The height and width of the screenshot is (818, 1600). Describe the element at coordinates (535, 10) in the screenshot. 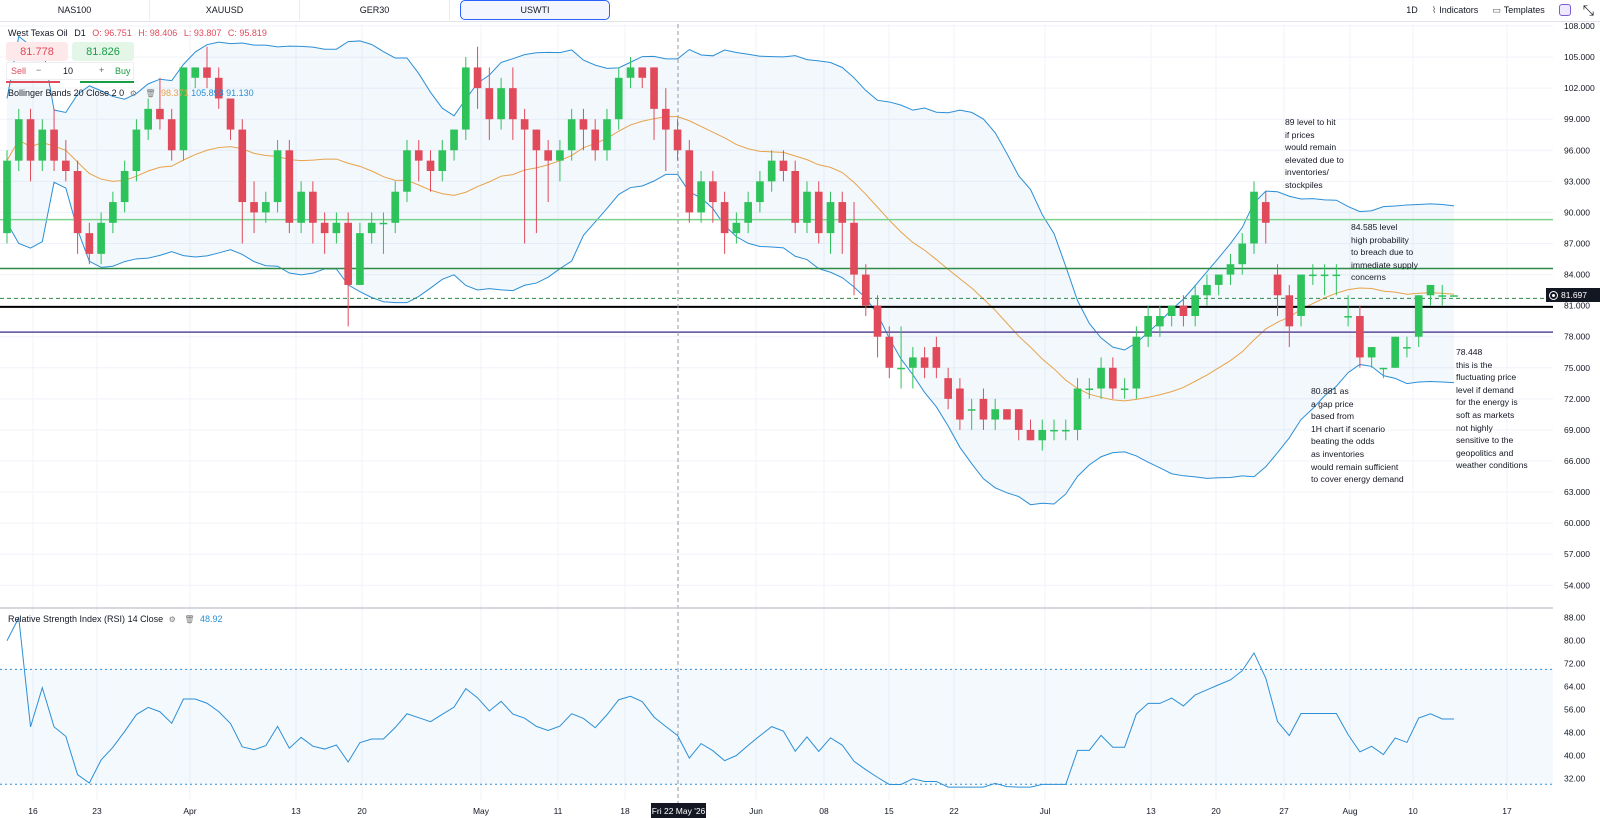

I see `tab-uswti: USWTI` at that location.